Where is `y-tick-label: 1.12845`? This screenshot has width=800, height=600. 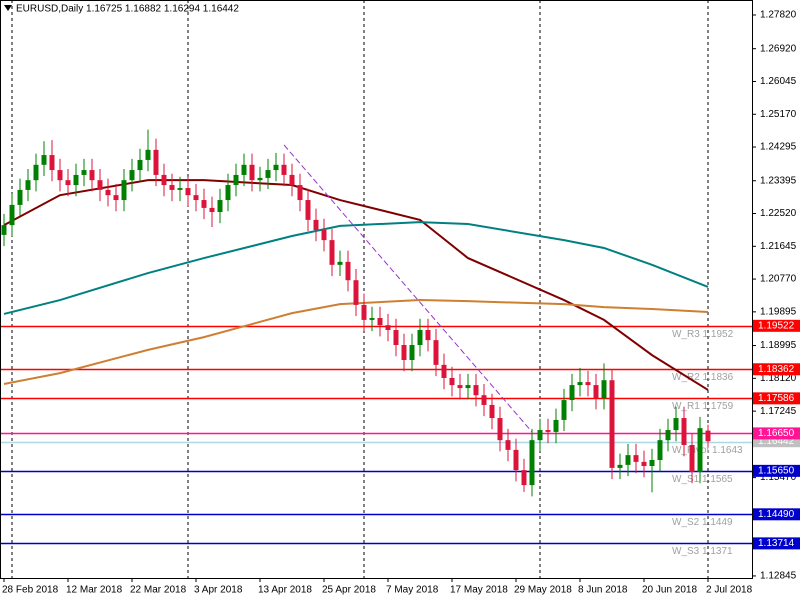
y-tick-label: 1.12845 is located at coordinates (778, 576).